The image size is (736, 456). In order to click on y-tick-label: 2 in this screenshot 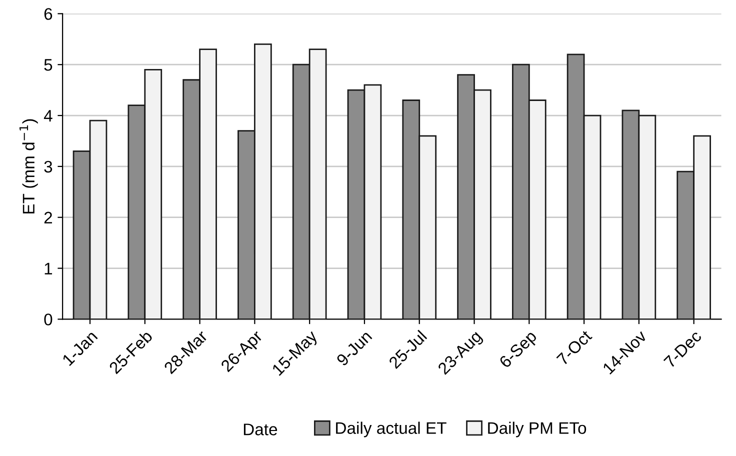, I will do `click(48, 218)`.